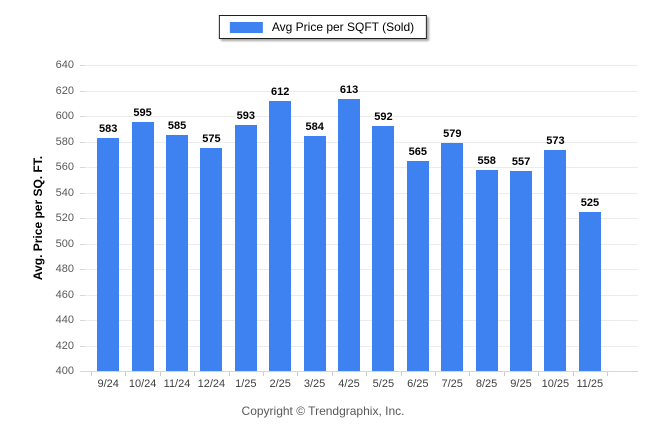 This screenshot has height=434, width=646. Describe the element at coordinates (521, 384) in the screenshot. I see `x-axis-tick-label: 9/25` at that location.